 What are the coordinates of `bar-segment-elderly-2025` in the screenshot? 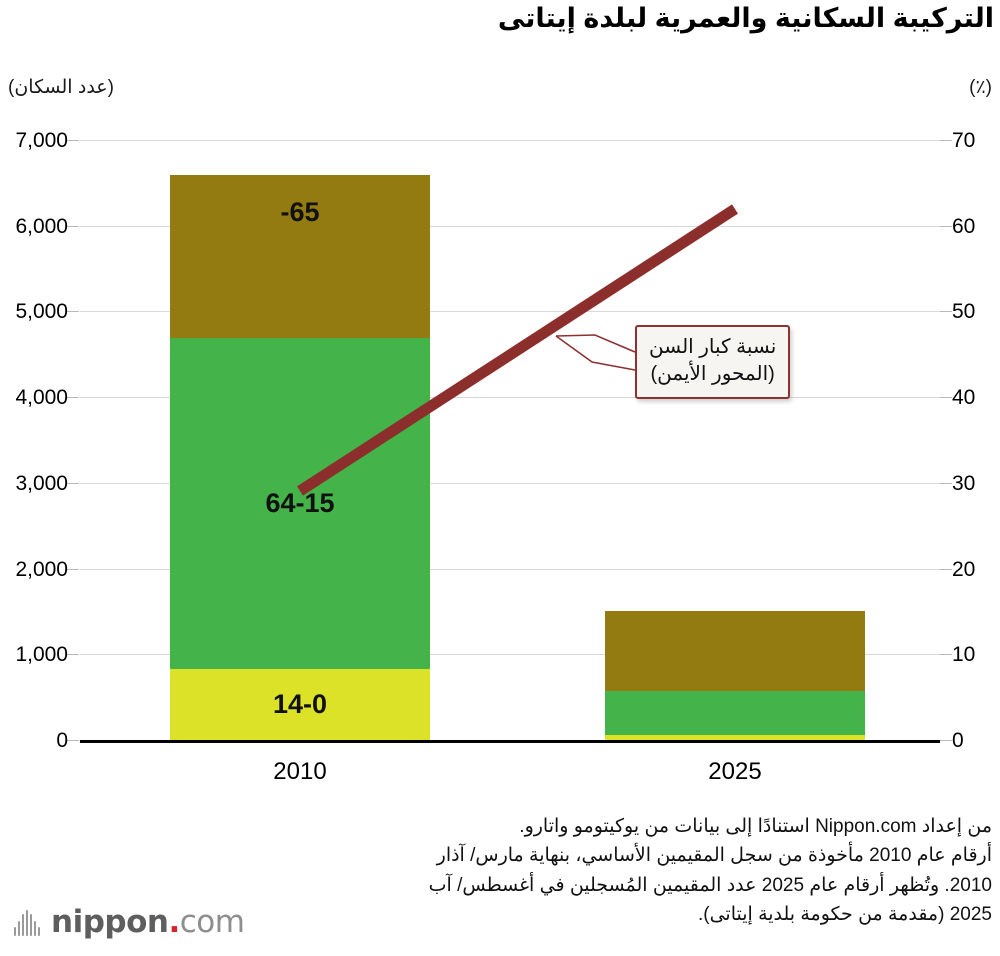 It's located at (735, 651).